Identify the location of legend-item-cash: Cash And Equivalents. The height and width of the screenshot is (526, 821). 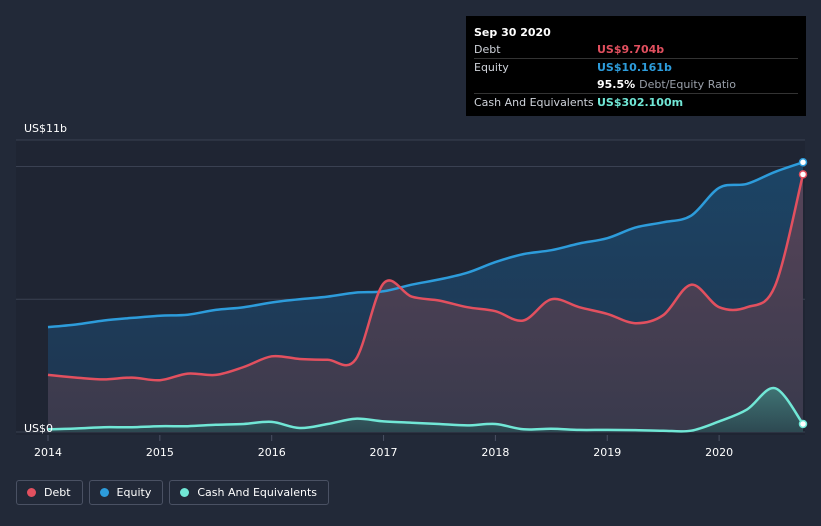
(249, 492).